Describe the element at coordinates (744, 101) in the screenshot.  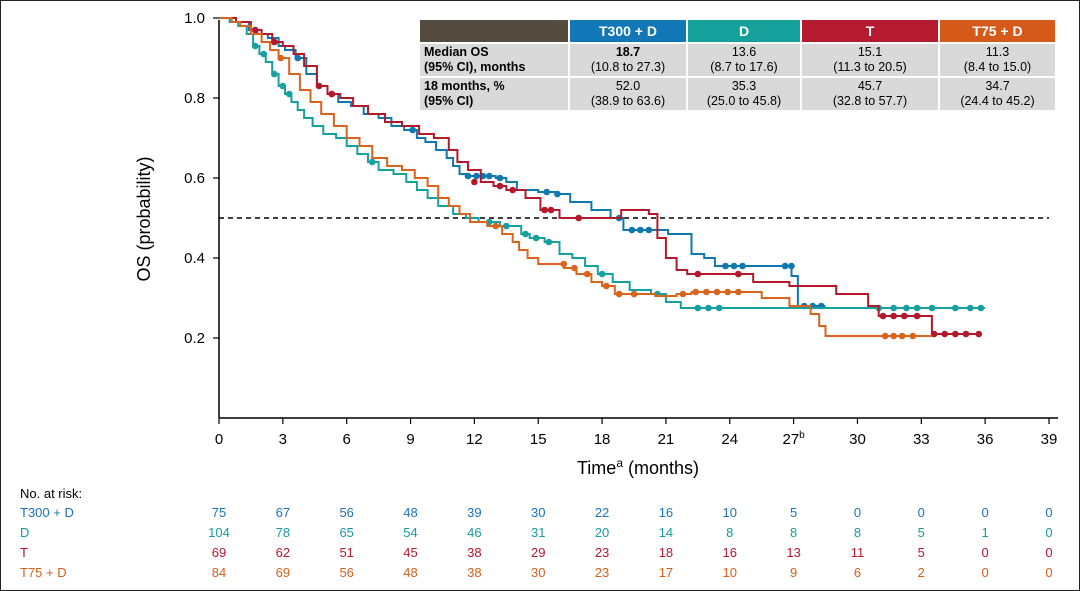
I see `summary-cell-ci: (25.0 to 45.8)` at that location.